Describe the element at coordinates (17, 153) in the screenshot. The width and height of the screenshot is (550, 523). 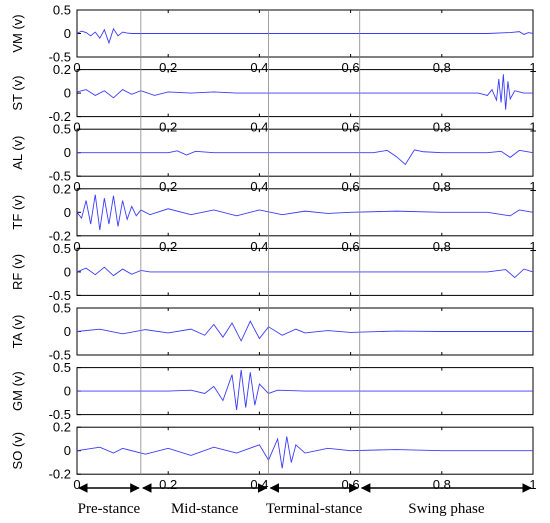
I see `y-axis-label: AL (v)` at that location.